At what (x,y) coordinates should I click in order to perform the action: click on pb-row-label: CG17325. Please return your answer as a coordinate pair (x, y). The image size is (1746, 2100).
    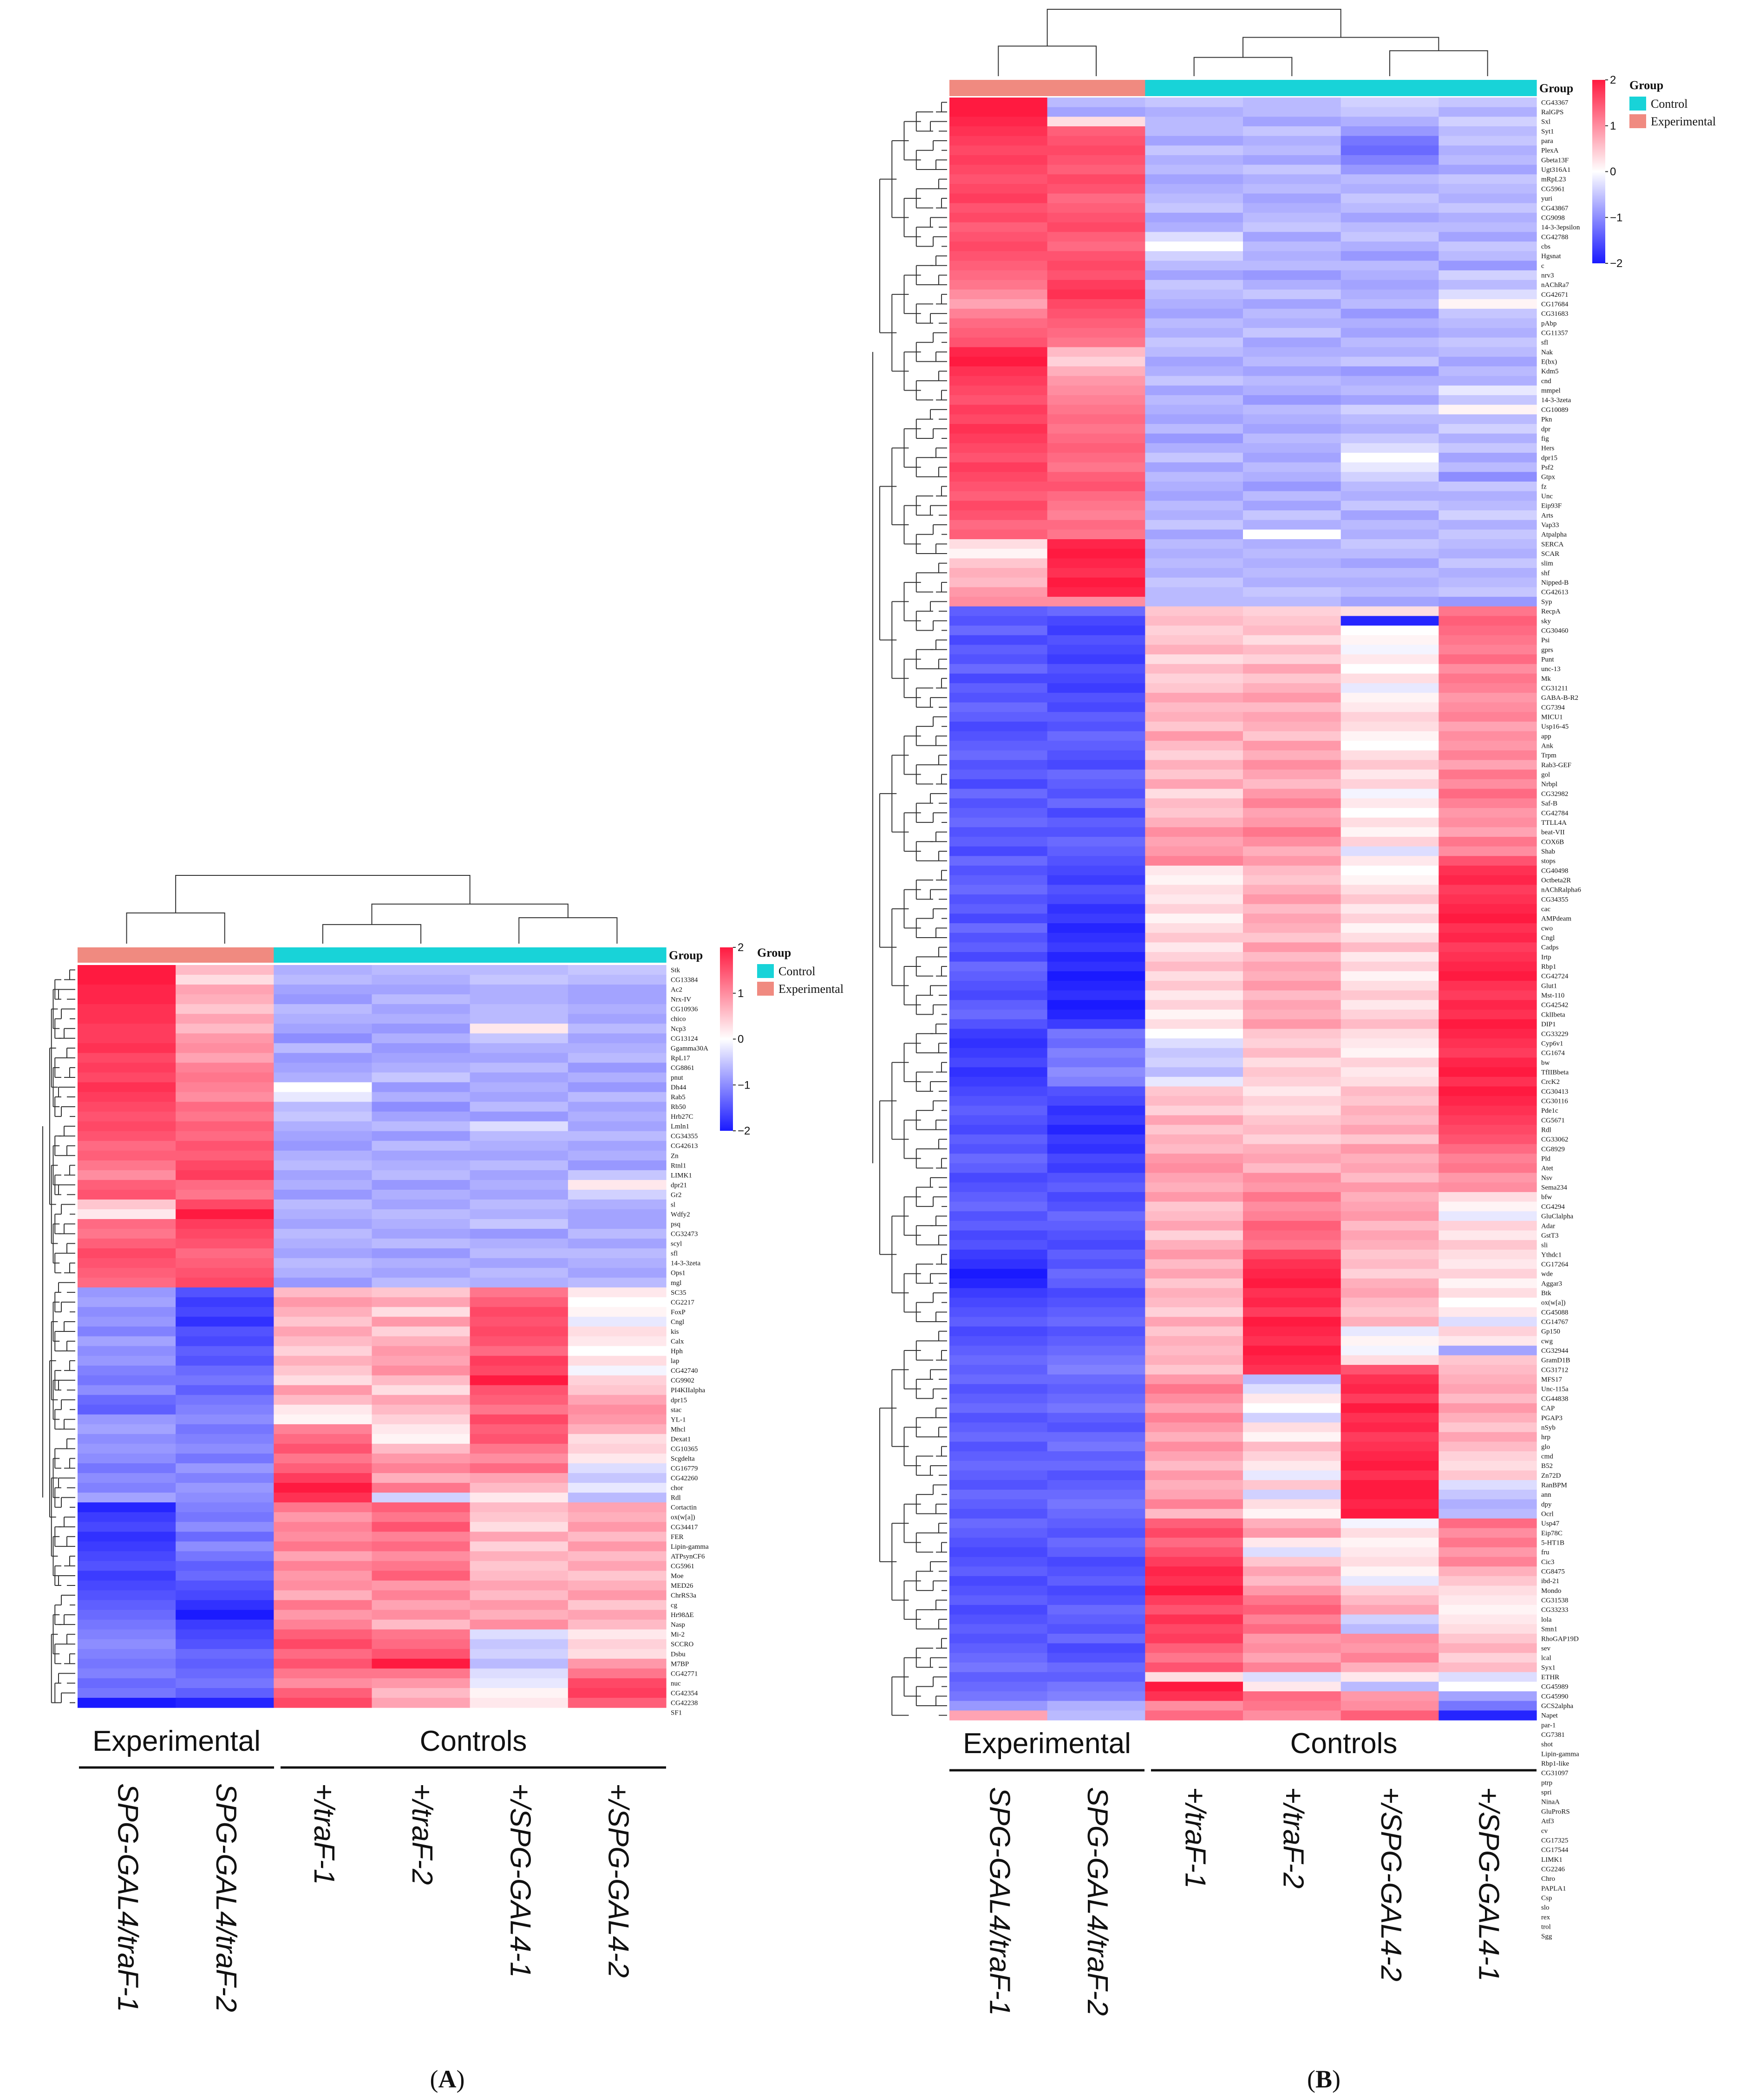
    Looking at the image, I should click on (1554, 1840).